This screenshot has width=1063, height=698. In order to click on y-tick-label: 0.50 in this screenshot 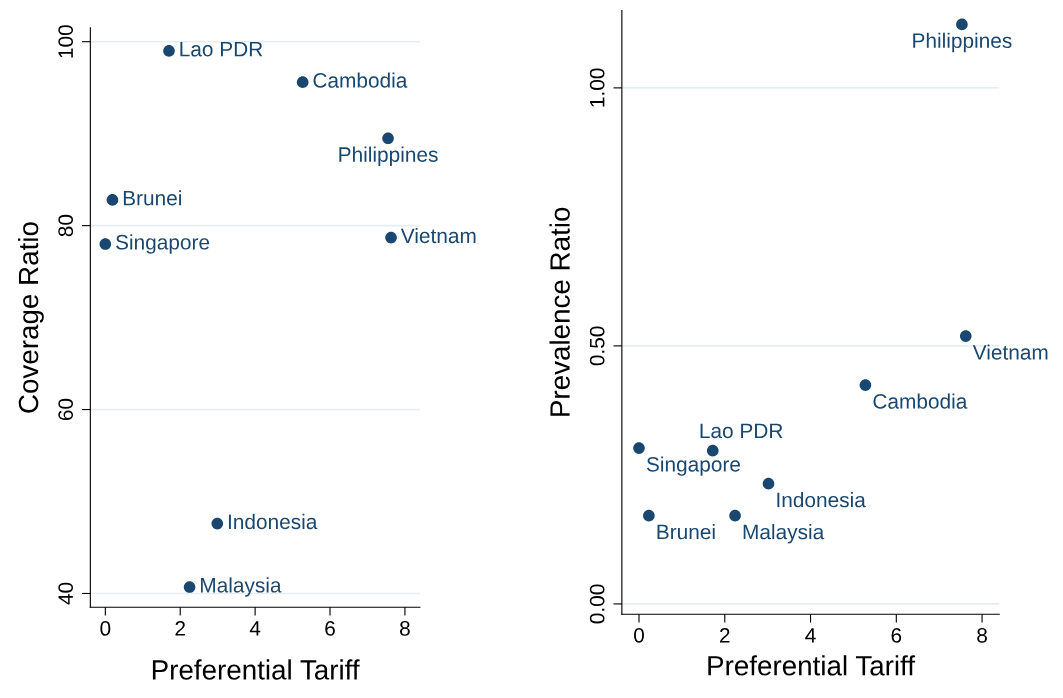, I will do `click(597, 346)`.